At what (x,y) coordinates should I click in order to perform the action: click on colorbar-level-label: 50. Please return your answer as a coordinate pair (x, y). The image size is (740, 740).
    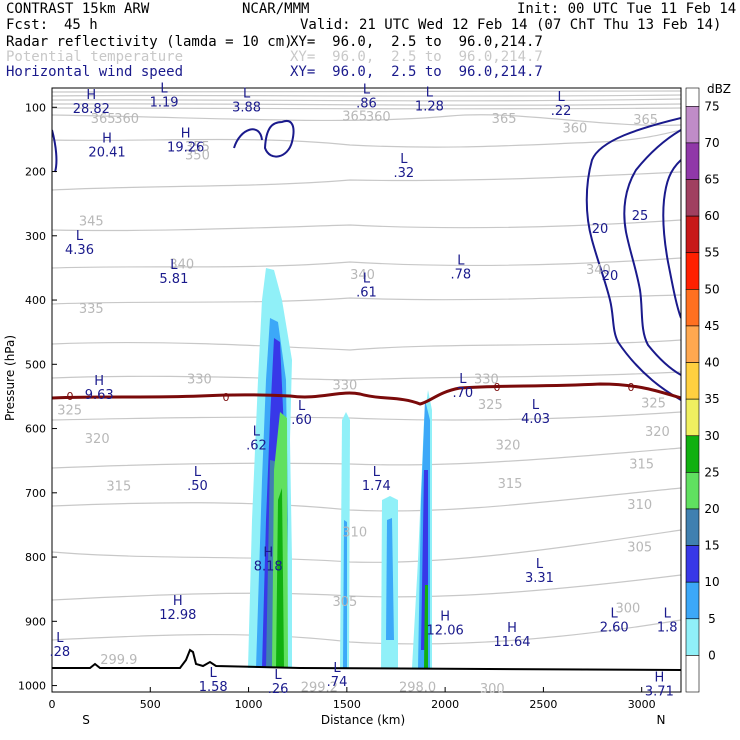
    Looking at the image, I should click on (711, 289).